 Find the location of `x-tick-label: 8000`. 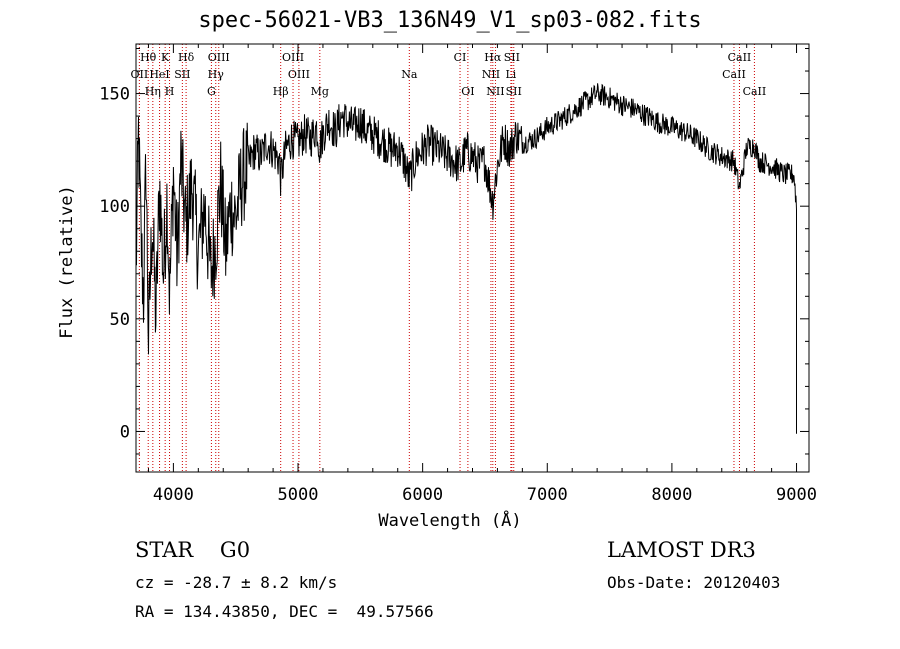

x-tick-label: 8000 is located at coordinates (671, 495).